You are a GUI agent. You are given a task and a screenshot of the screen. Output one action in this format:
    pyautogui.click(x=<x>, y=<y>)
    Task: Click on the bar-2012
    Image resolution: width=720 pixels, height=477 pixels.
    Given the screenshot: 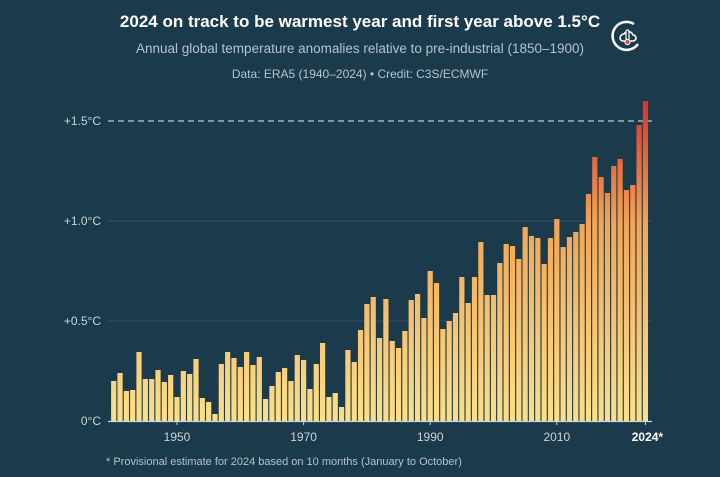 What is the action you would take?
    pyautogui.click(x=569, y=329)
    